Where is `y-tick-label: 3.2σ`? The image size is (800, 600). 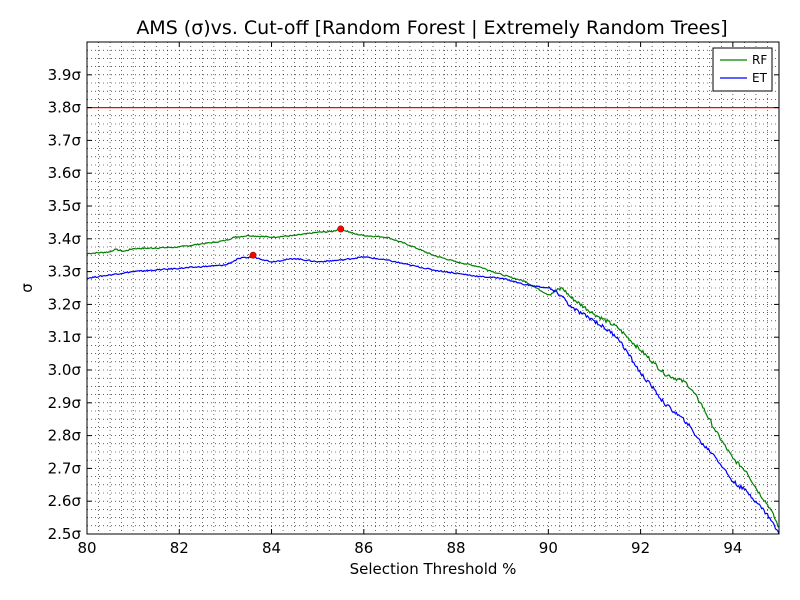
y-tick-label: 3.2σ is located at coordinates (65, 304).